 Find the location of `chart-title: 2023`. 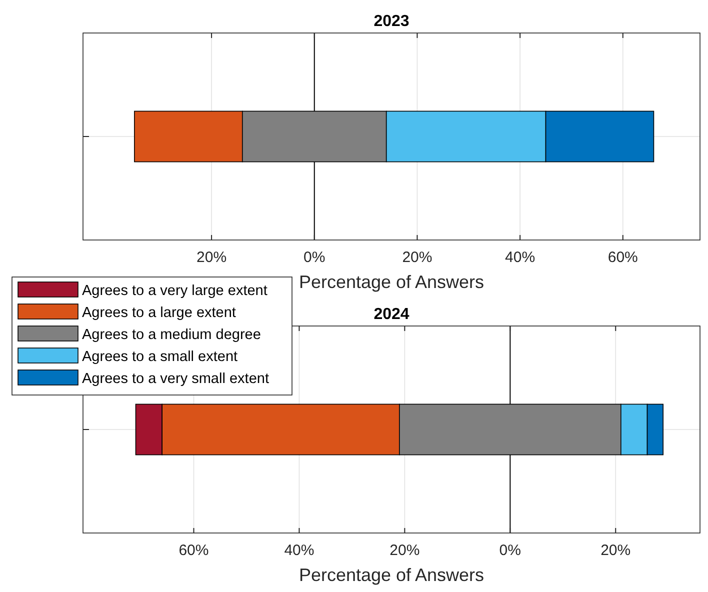

chart-title: 2023 is located at coordinates (392, 21).